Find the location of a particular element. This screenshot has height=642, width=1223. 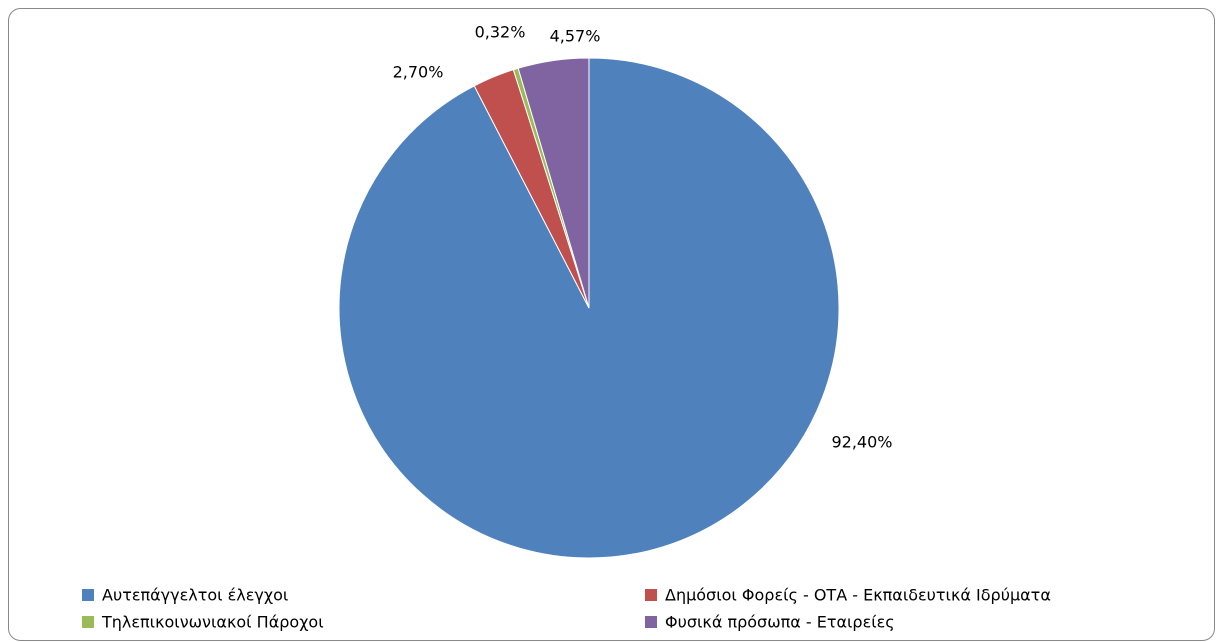

data-label: 4,57% is located at coordinates (575, 36).